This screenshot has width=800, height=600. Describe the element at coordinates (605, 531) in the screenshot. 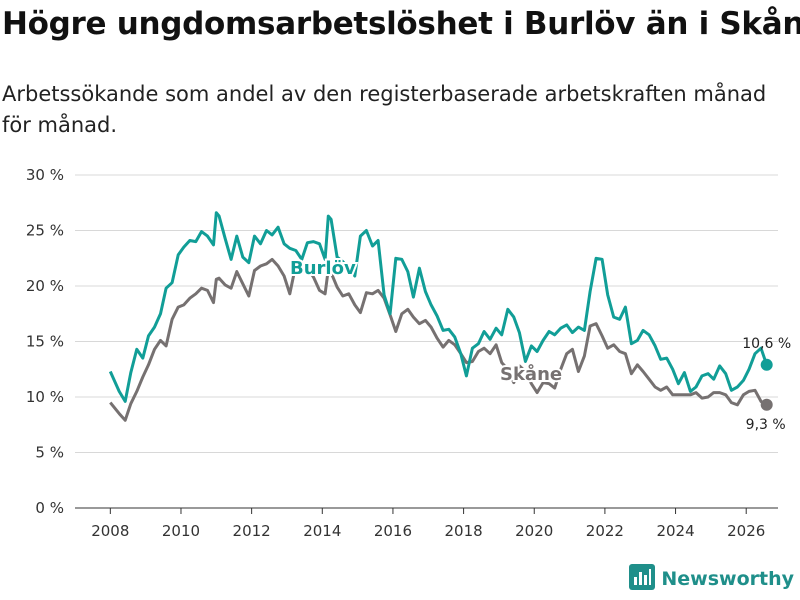

I see `x-tick-label: 2022` at that location.